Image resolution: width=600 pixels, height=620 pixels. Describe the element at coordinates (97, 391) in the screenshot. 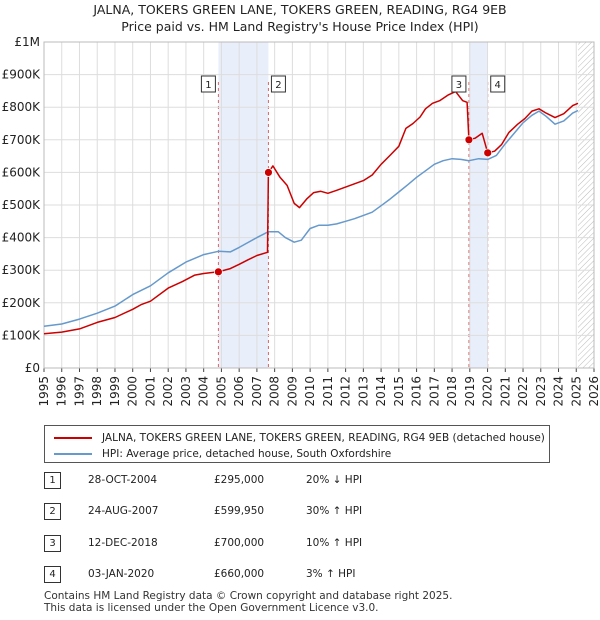

I see `x-tick-label: 1998` at that location.